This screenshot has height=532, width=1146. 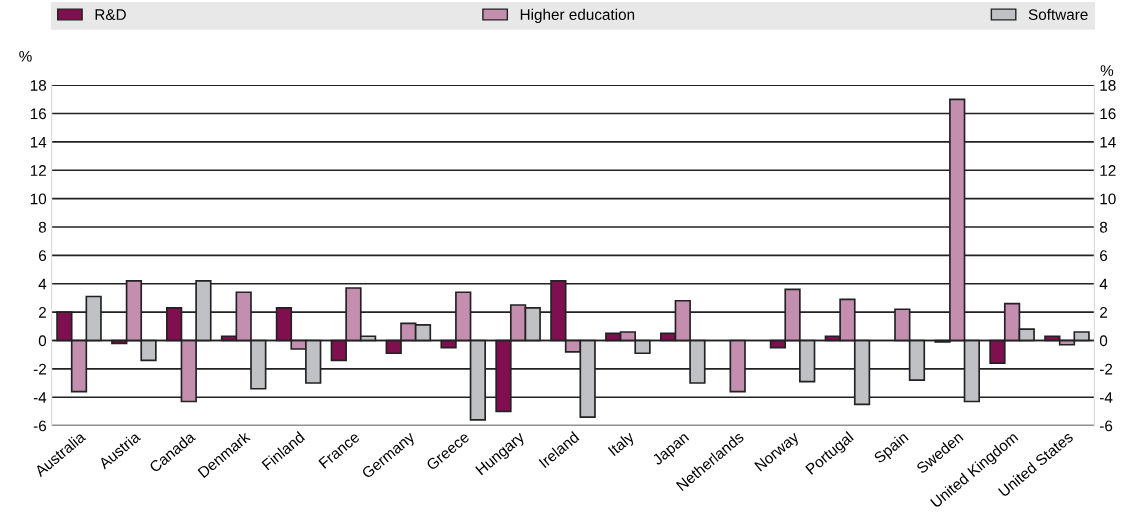 What do you see at coordinates (577, 16) in the screenshot?
I see `legend-label: Higher education` at bounding box center [577, 16].